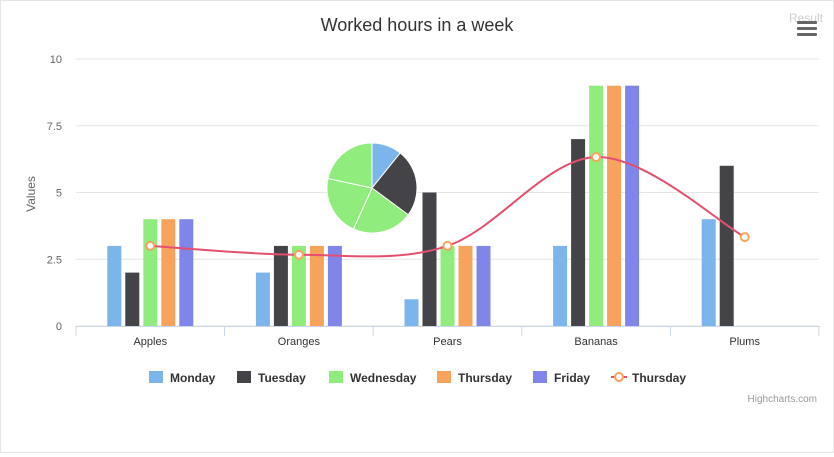 The height and width of the screenshot is (457, 834). What do you see at coordinates (807, 29) in the screenshot?
I see `hamburger-menu-icon` at bounding box center [807, 29].